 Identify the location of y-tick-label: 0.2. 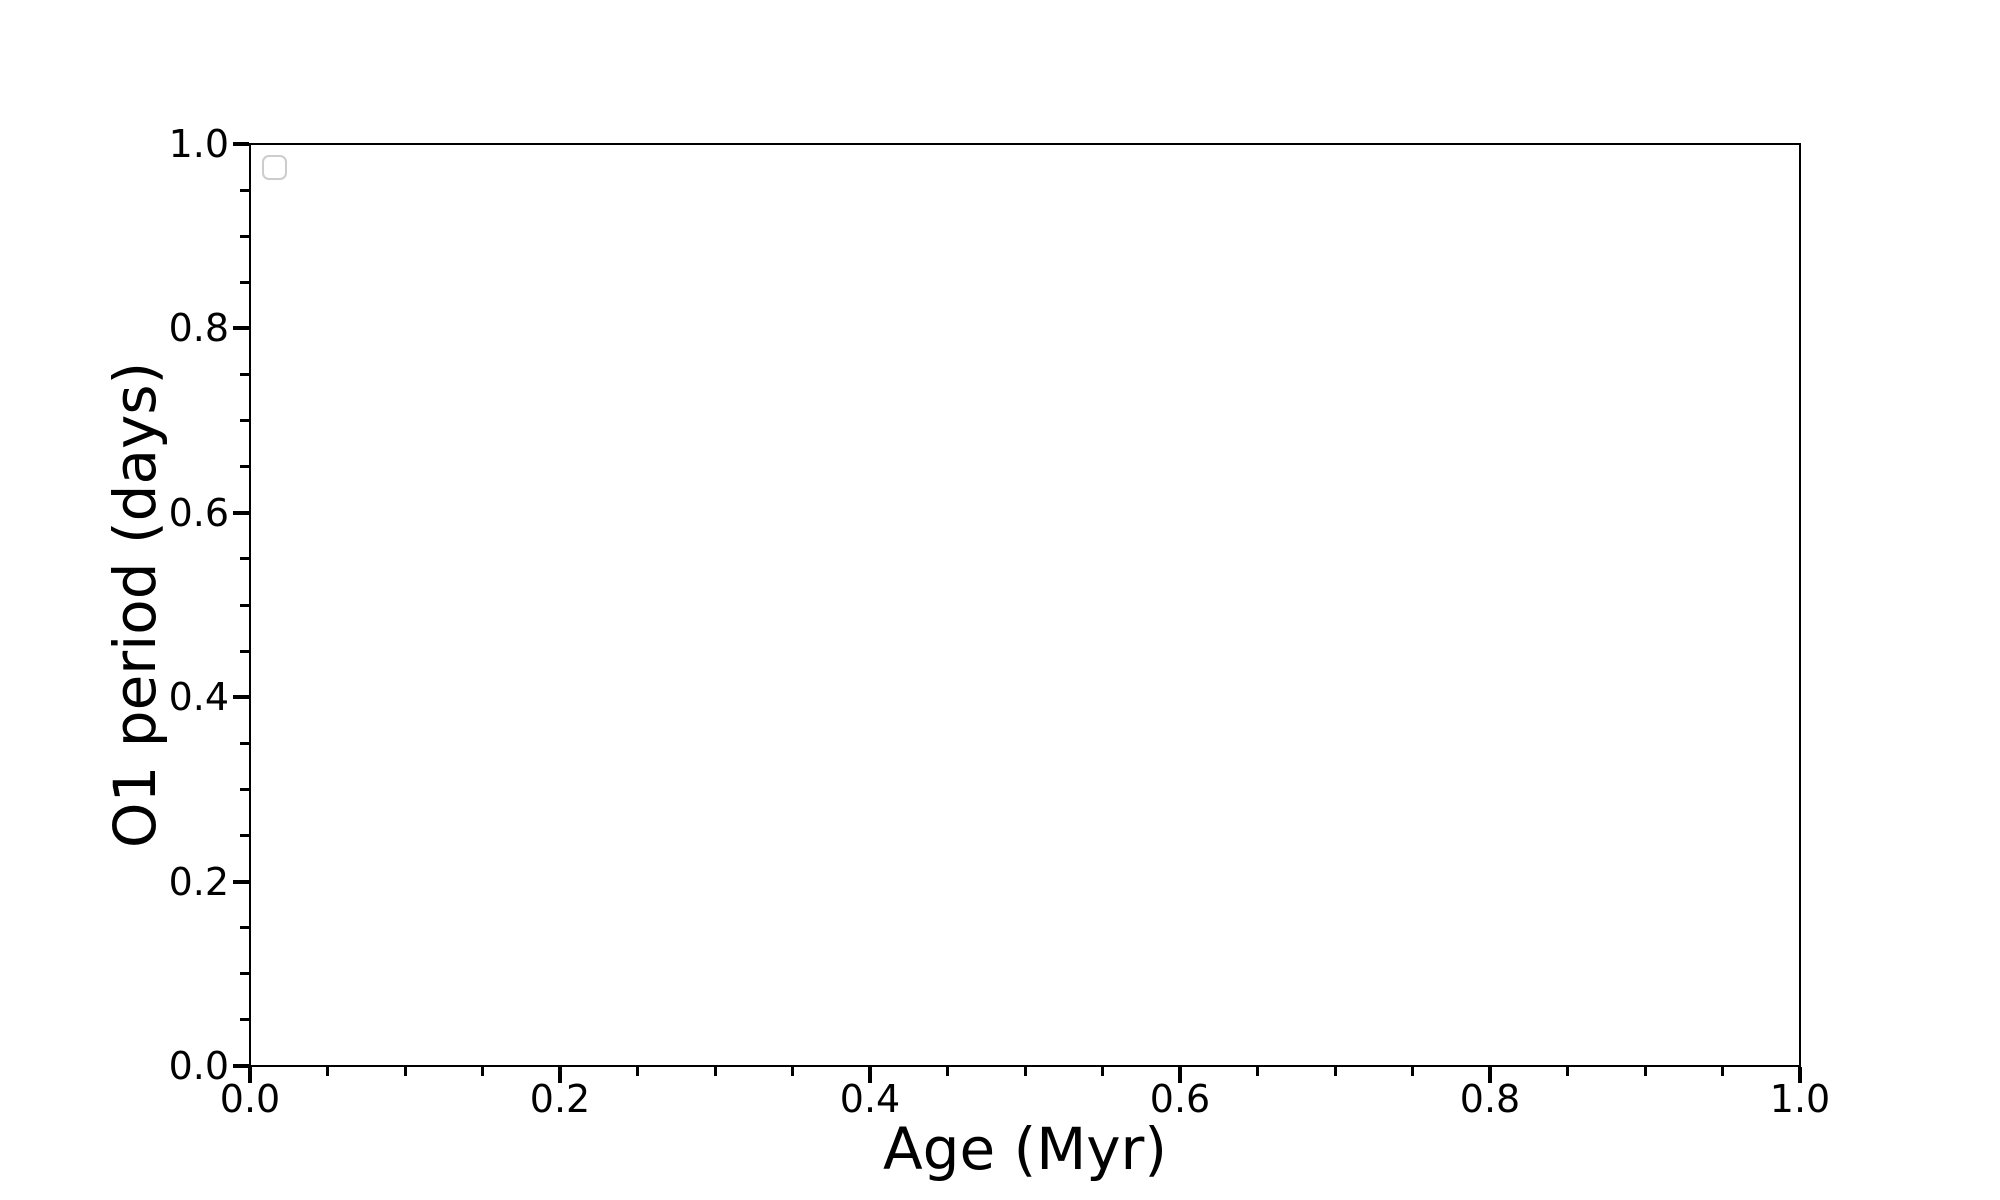
(198, 881).